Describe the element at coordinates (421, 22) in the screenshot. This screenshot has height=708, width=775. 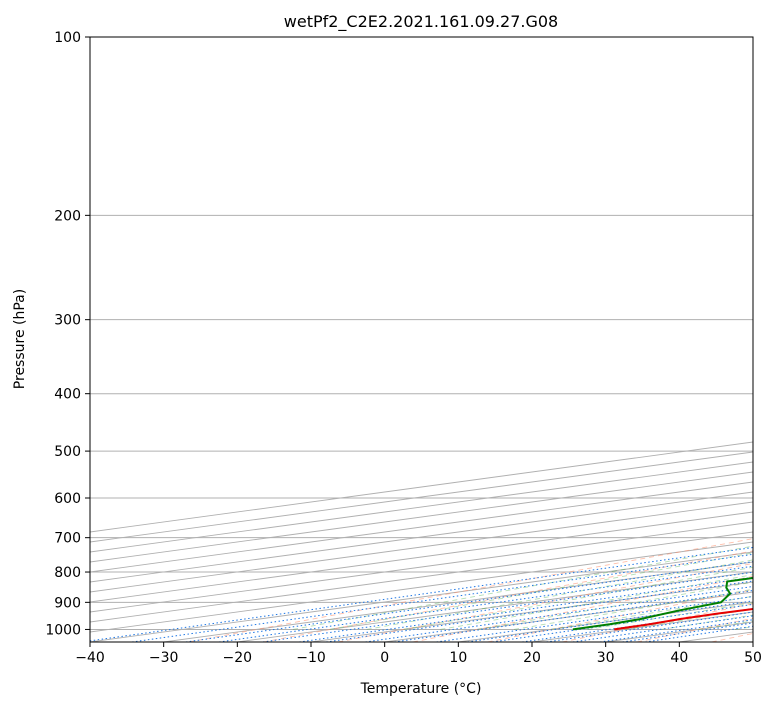
I see `chart-title: wetPf2_C2E2.2021.161.09.27.G08` at that location.